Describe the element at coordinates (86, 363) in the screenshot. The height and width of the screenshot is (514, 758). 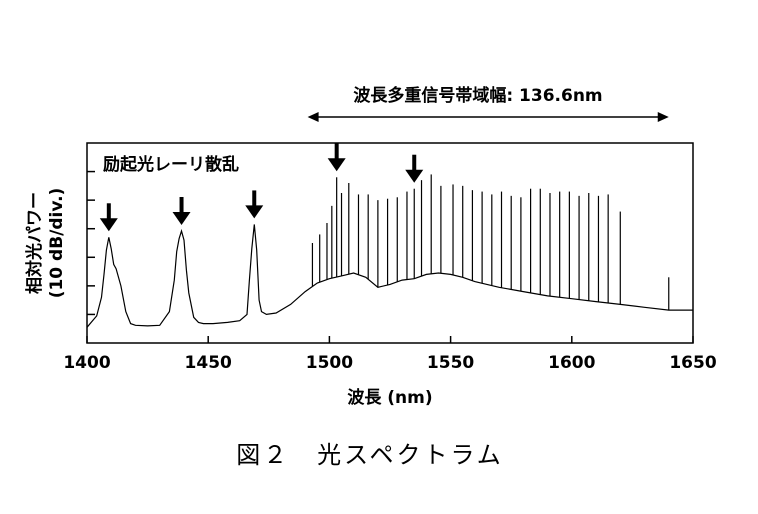
I see `x-tick-label: 1400` at that location.